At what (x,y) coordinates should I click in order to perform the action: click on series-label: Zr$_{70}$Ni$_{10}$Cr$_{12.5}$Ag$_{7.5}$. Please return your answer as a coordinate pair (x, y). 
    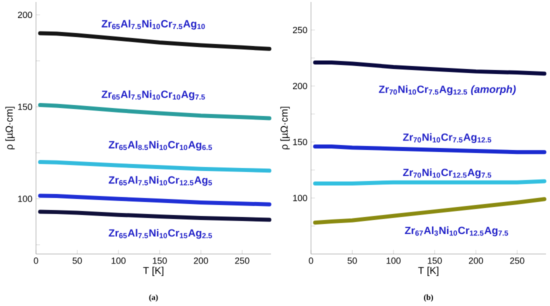
    Looking at the image, I should click on (447, 173).